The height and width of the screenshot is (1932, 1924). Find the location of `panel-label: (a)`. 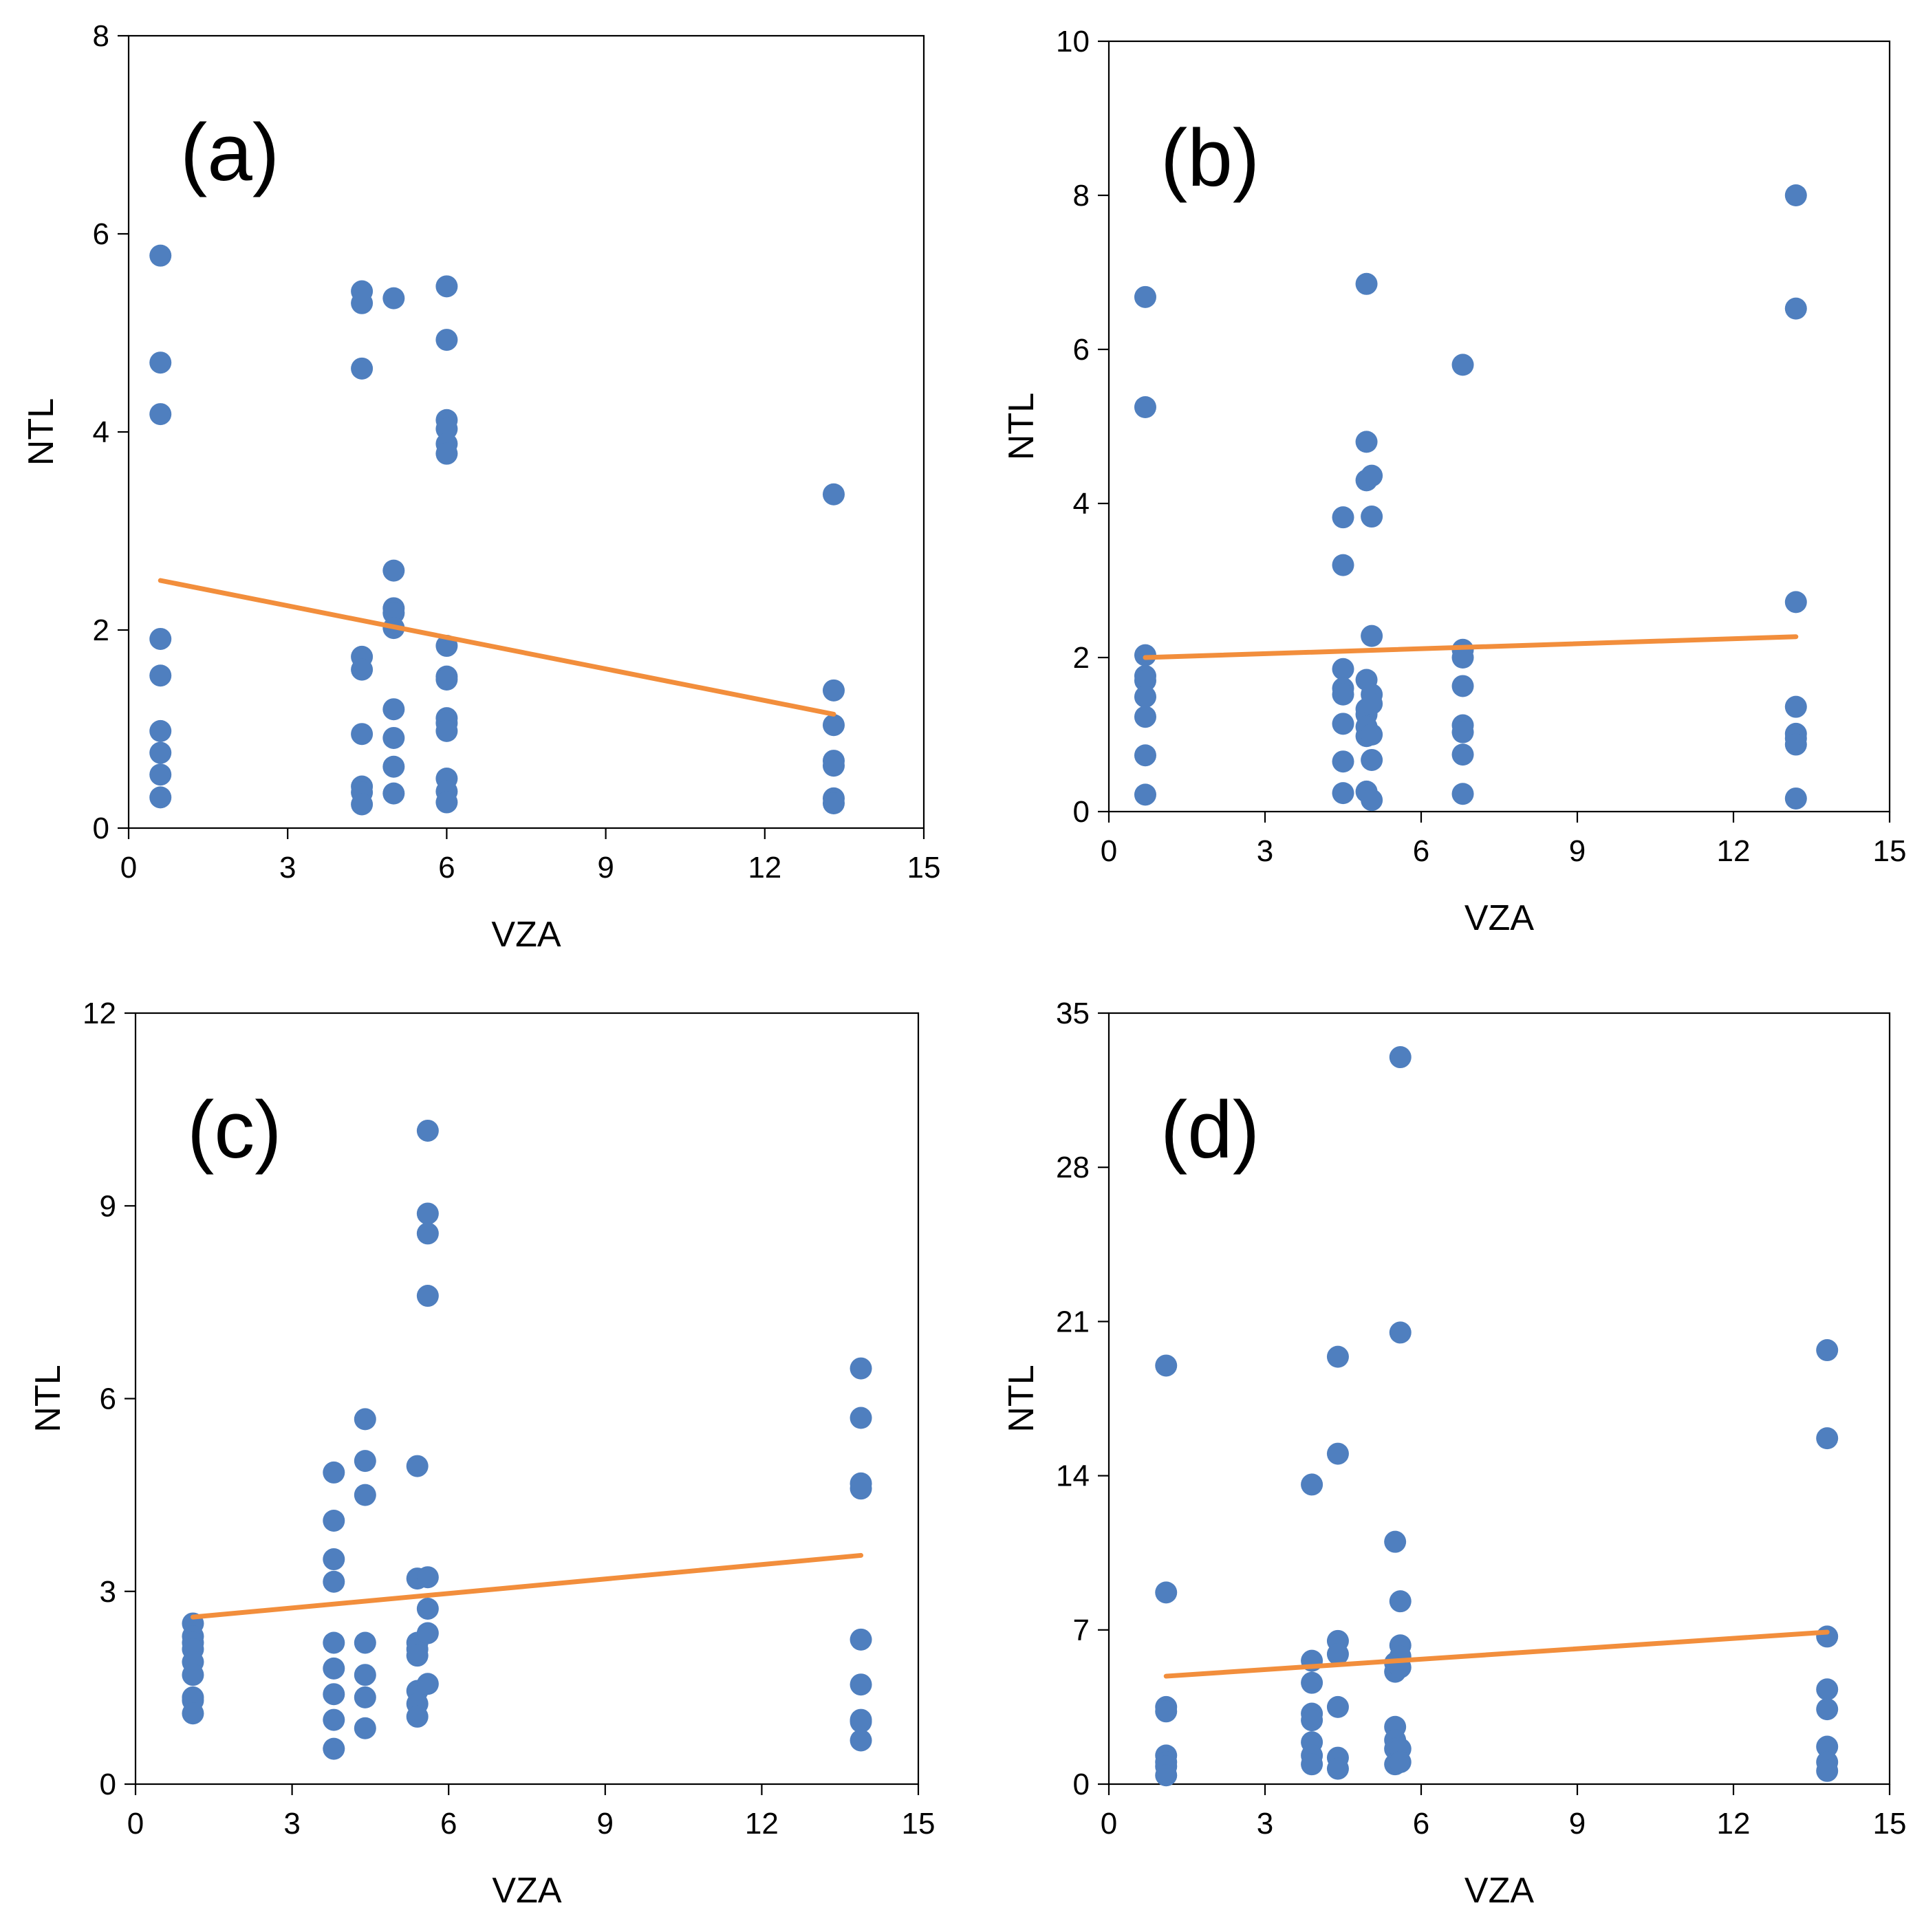

panel-label: (a) is located at coordinates (229, 152).